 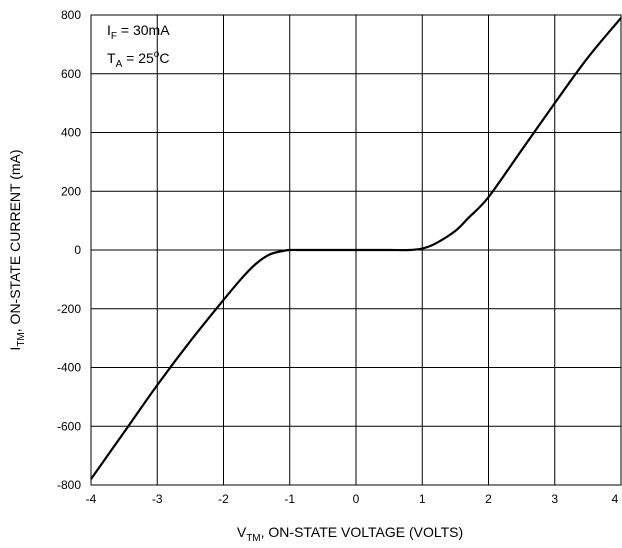 What do you see at coordinates (223, 499) in the screenshot?
I see `x-tick-label: -2` at bounding box center [223, 499].